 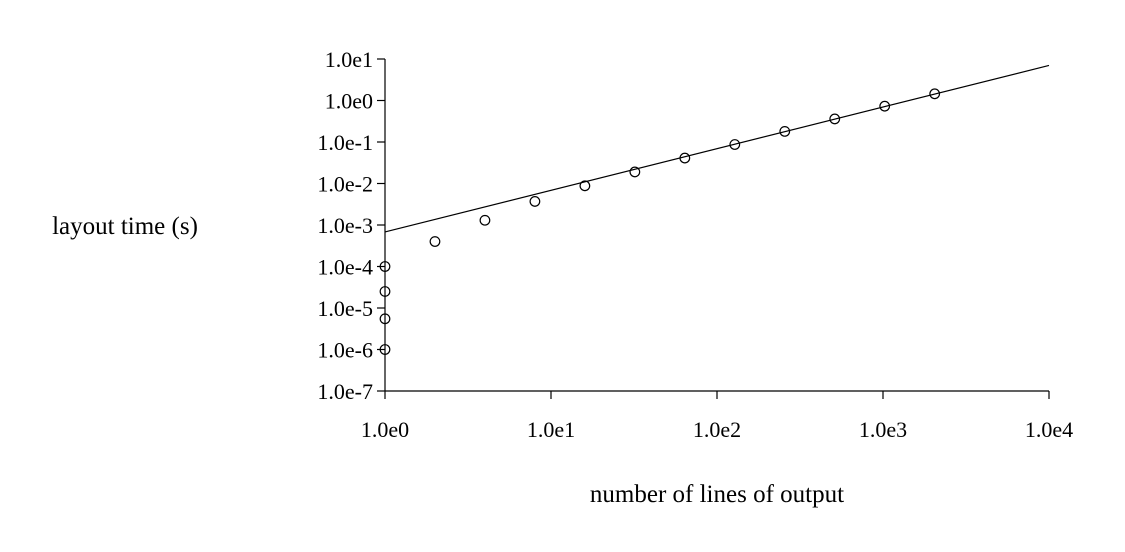 I want to click on x-axis: 1.0e0 1.0e1 1.0e2 1.0e3 1.0e4, so click(x=717, y=416).